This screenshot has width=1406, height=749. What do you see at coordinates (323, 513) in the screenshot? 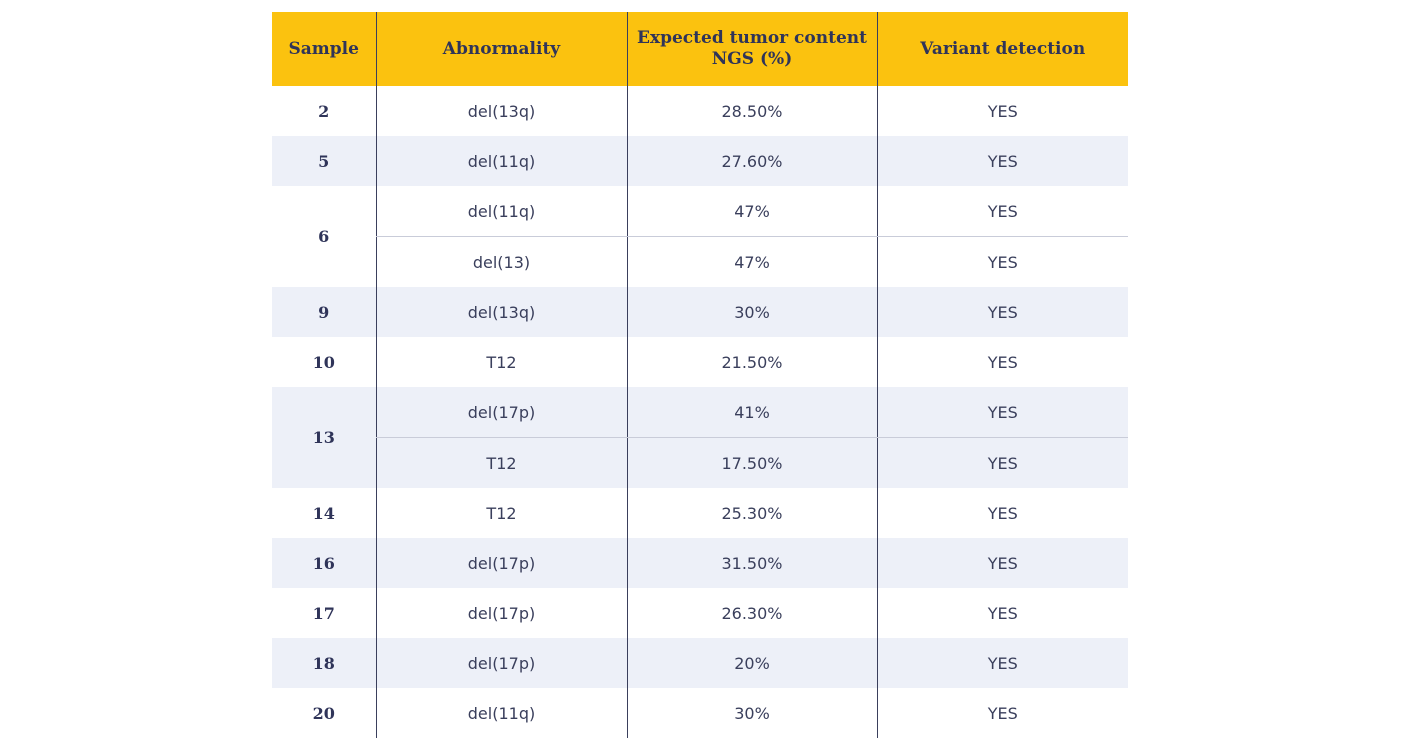
I see `sample-cell: 14` at bounding box center [323, 513].